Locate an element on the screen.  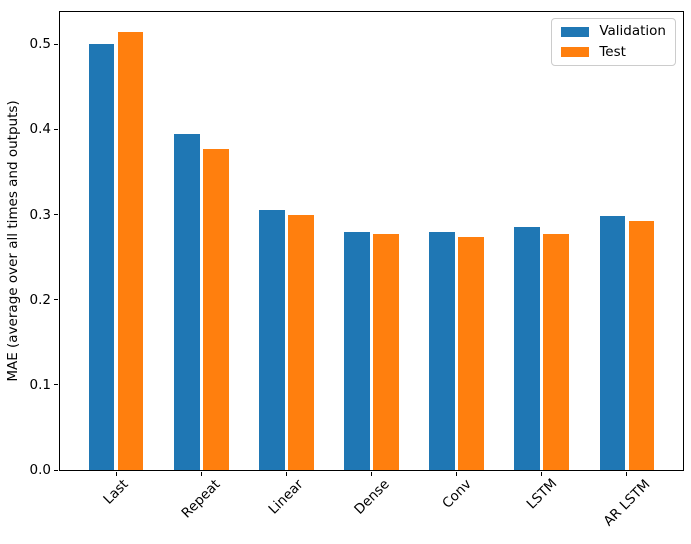
x-tick-label-repeat: Repeat is located at coordinates (201, 499).